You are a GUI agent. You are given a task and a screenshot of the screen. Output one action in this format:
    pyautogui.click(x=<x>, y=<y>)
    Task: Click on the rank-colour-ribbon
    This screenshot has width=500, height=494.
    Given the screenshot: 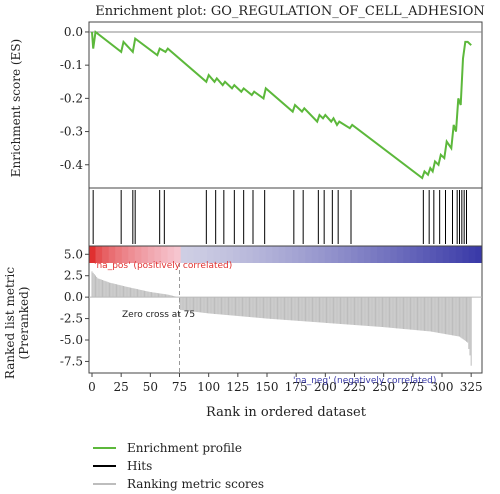 What is the action you would take?
    pyautogui.click(x=286, y=254)
    